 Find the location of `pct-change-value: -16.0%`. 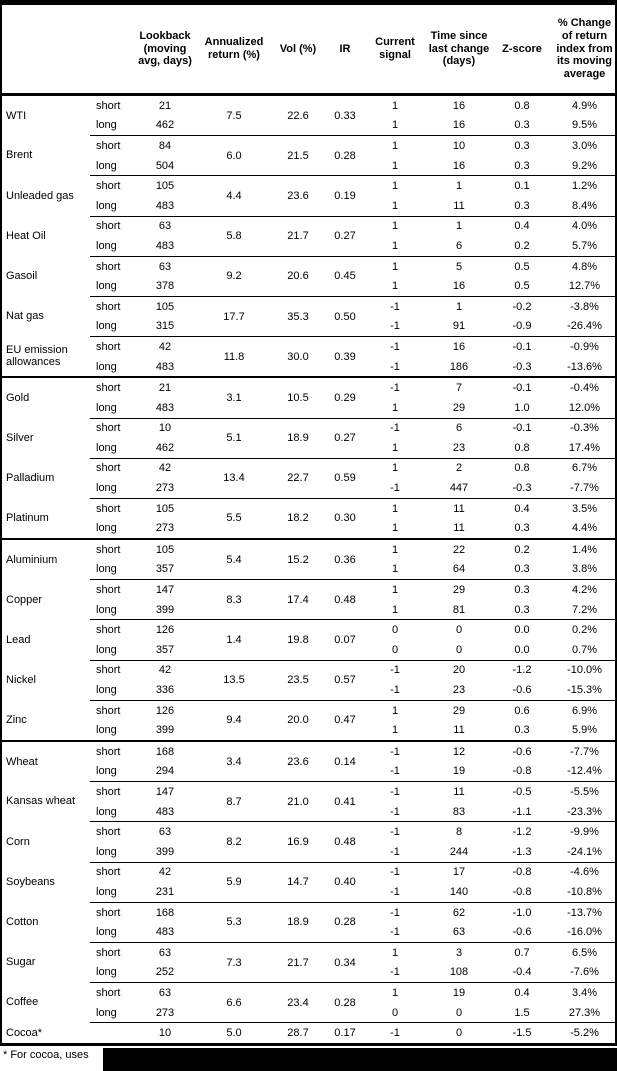

pct-change-value: -16.0% is located at coordinates (584, 932).